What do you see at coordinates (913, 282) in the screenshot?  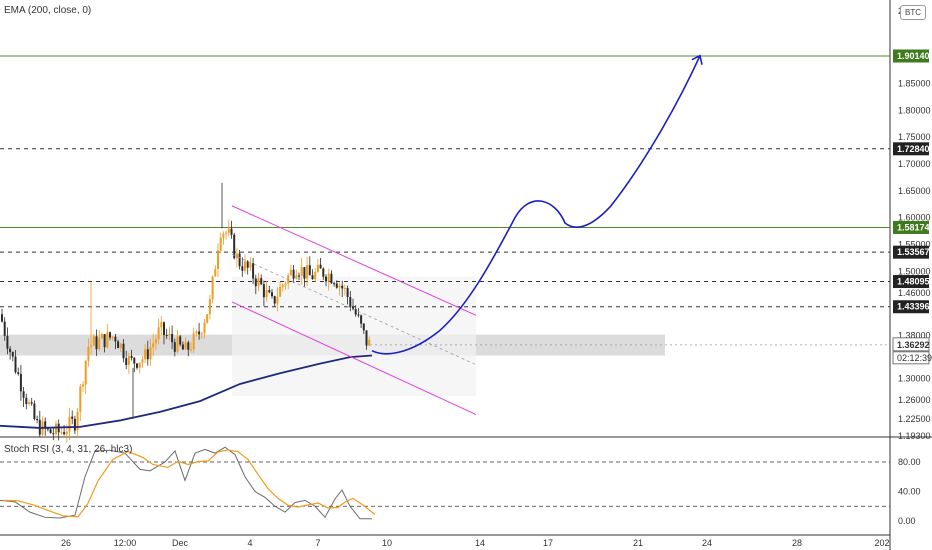 I see `level-price-tag-label: 1.48095` at bounding box center [913, 282].